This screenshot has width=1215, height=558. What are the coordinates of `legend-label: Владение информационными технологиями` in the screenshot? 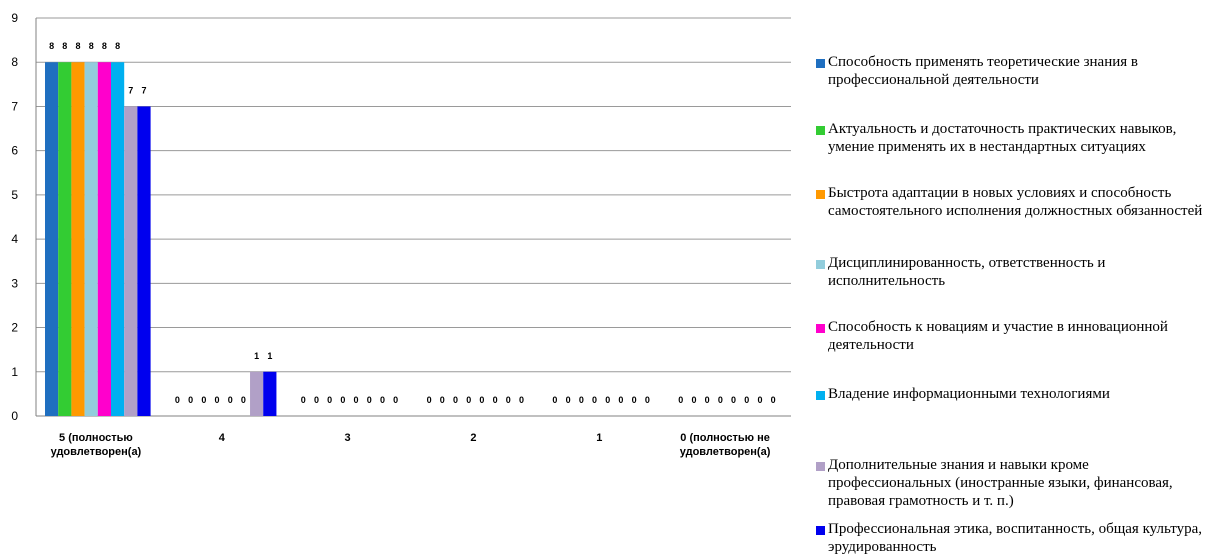 It's located at (969, 394).